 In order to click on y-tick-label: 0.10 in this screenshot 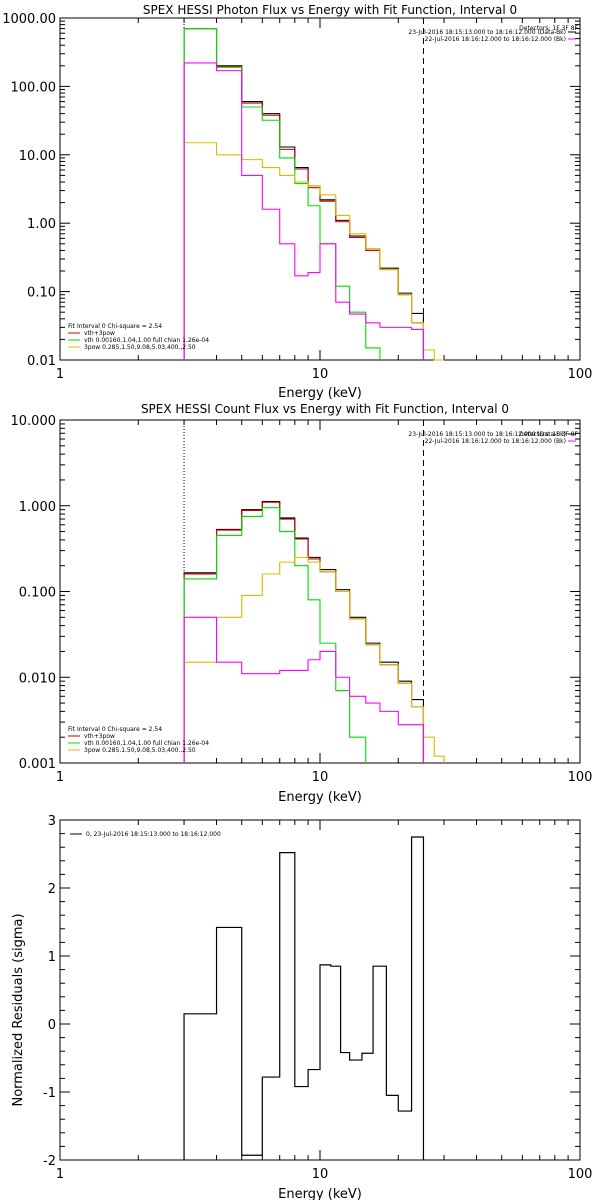, I will do `click(41, 293)`.